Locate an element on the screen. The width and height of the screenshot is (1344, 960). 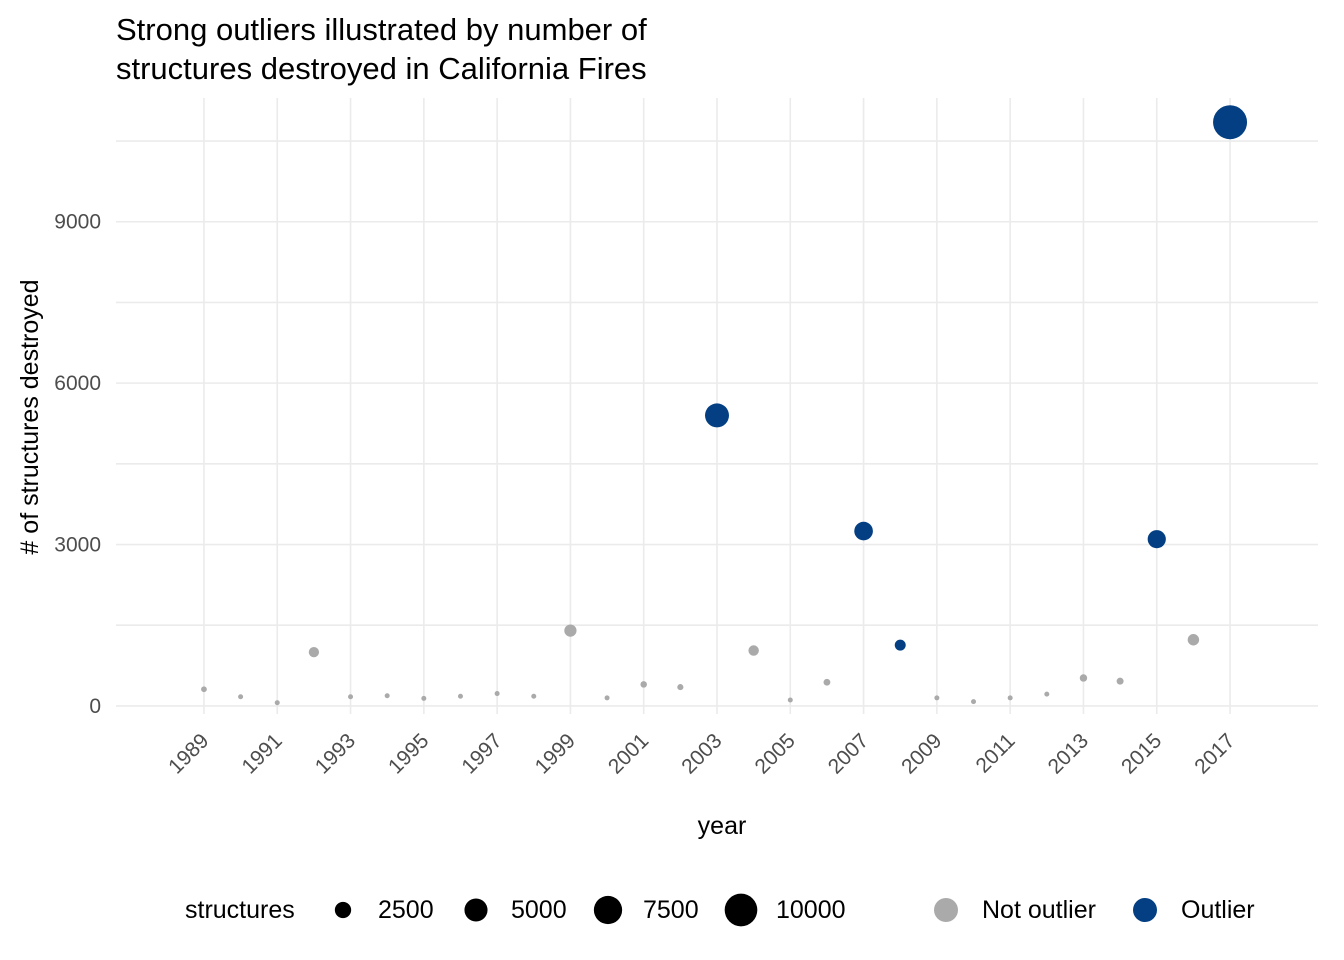
y-tick-label: 9000 is located at coordinates (77, 222).